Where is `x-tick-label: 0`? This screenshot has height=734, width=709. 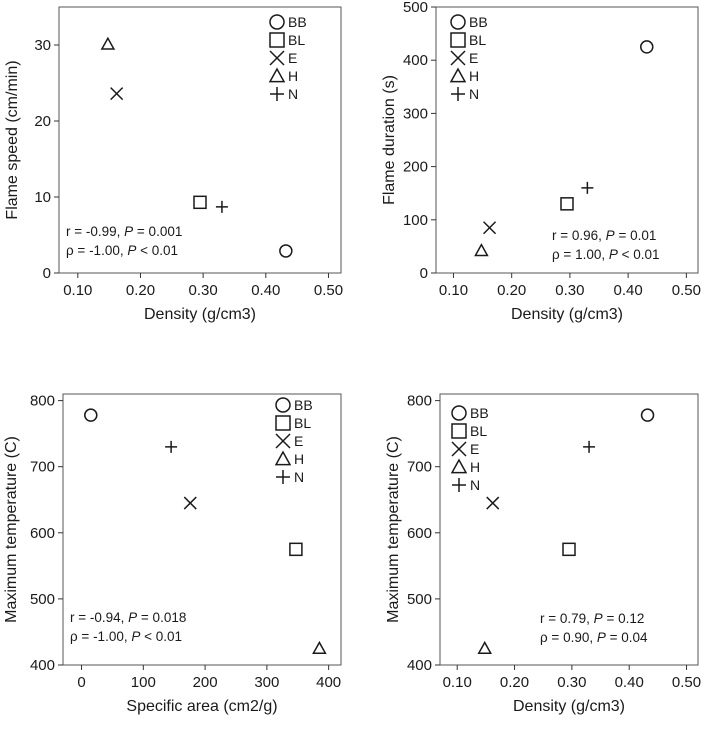
x-tick-label: 0 is located at coordinates (81, 682).